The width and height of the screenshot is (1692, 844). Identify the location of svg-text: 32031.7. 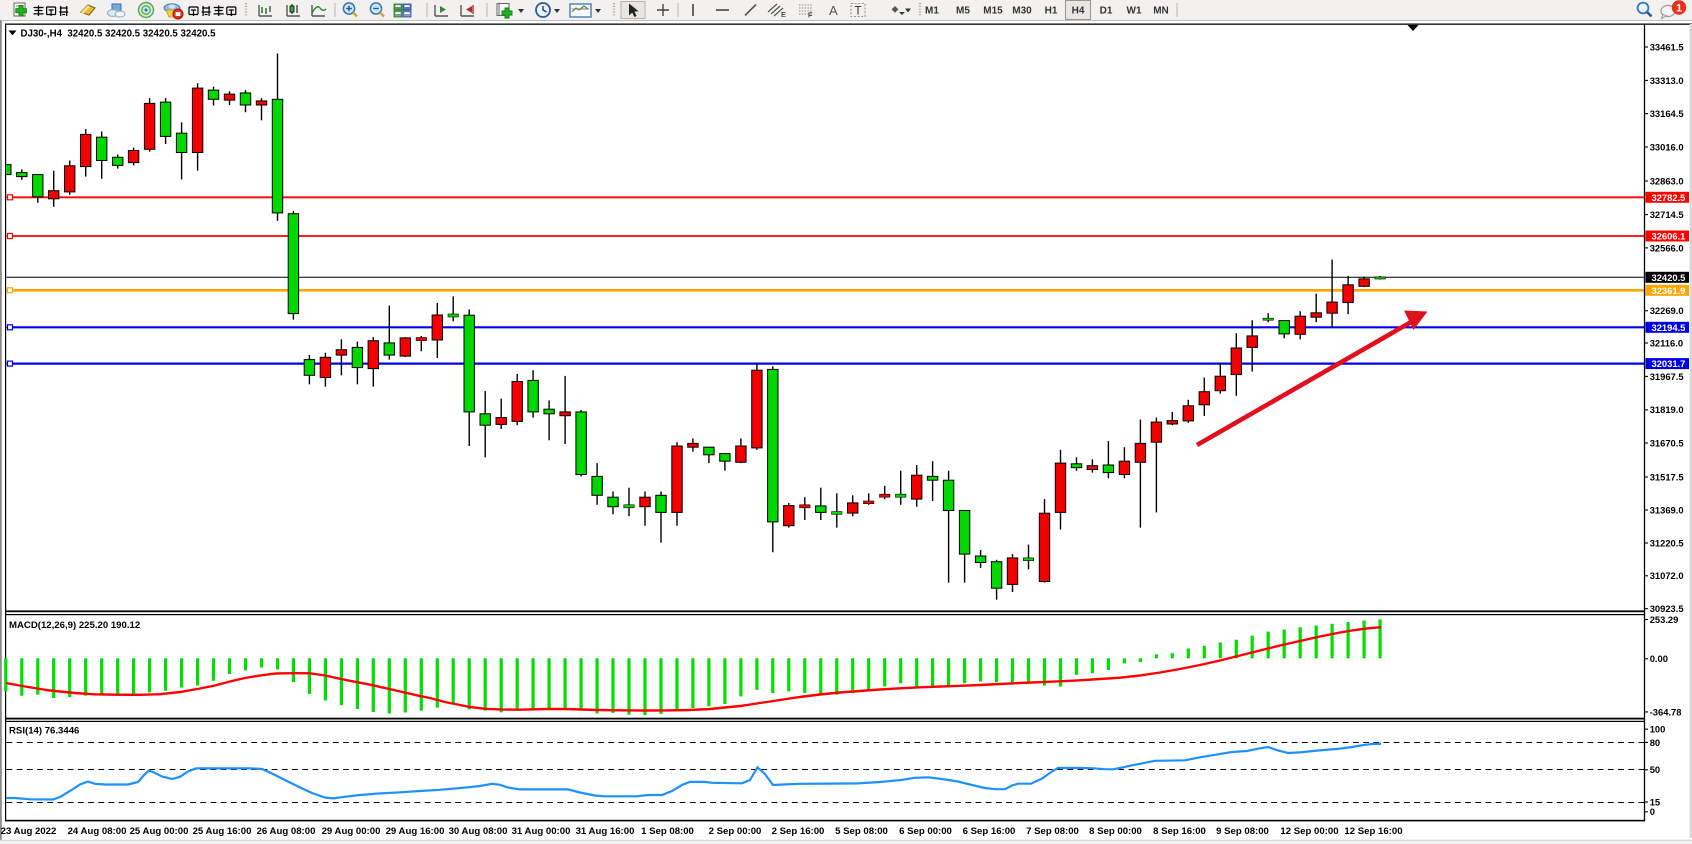
(1669, 363).